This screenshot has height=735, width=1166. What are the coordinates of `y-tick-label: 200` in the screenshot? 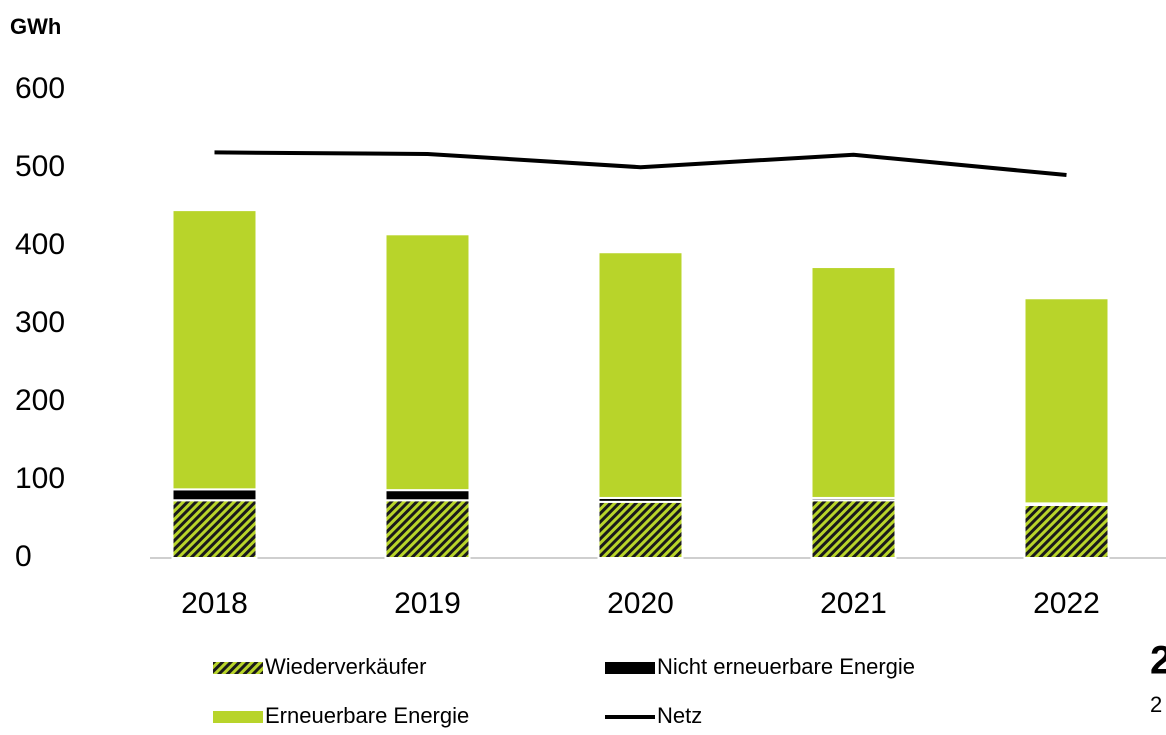 It's located at (40, 400).